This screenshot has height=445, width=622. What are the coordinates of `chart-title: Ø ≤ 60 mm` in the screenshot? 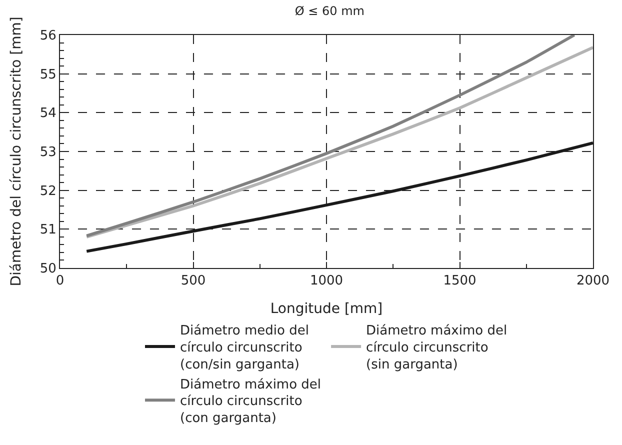 It's located at (329, 11).